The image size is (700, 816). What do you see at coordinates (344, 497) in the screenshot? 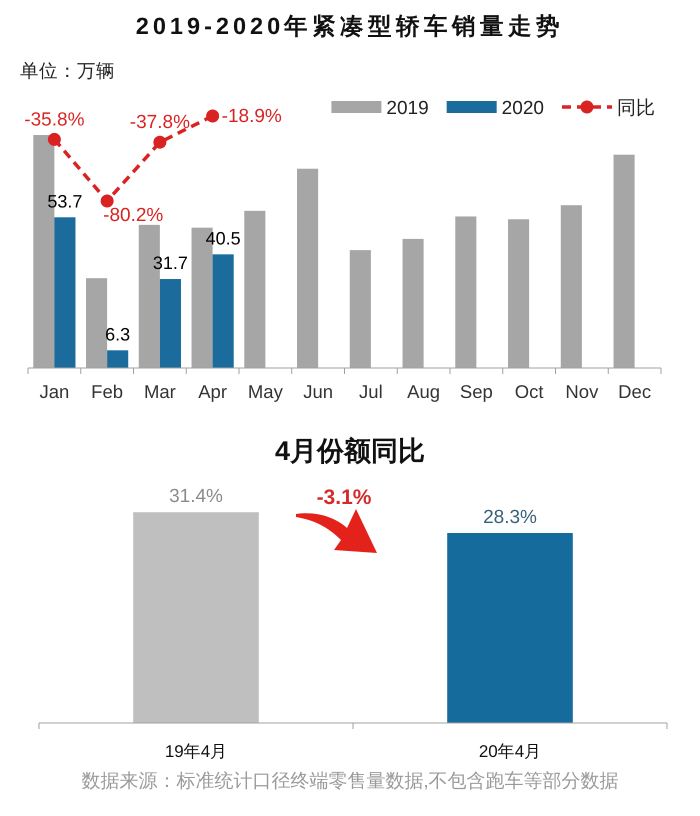
I see `text: -3.1%` at bounding box center [344, 497].